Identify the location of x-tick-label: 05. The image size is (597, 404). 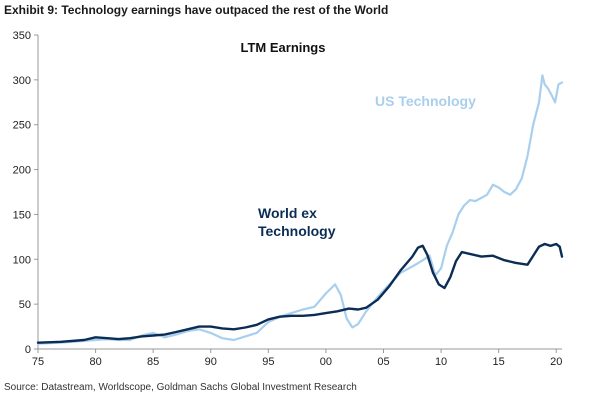
(383, 362).